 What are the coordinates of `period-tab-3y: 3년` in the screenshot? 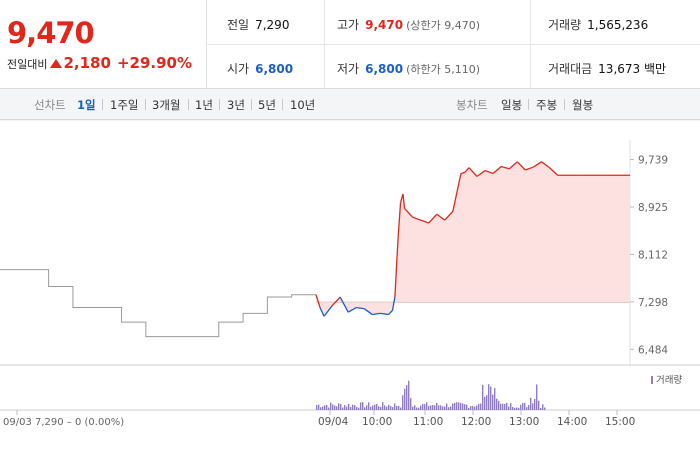 It's located at (236, 105).